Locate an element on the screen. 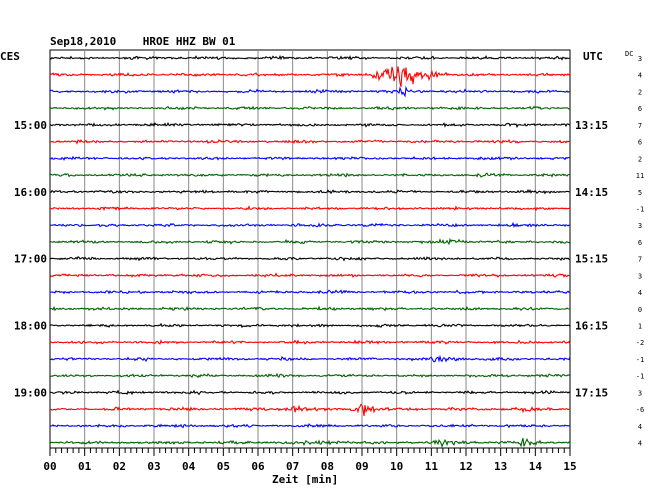 This screenshot has width=650, height=494. x-tick-label: 10 is located at coordinates (396, 466).